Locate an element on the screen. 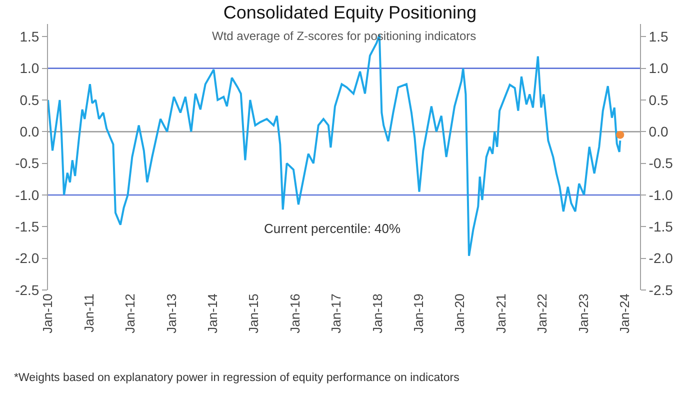  x-tick-label: Jan-17 is located at coordinates (336, 314).